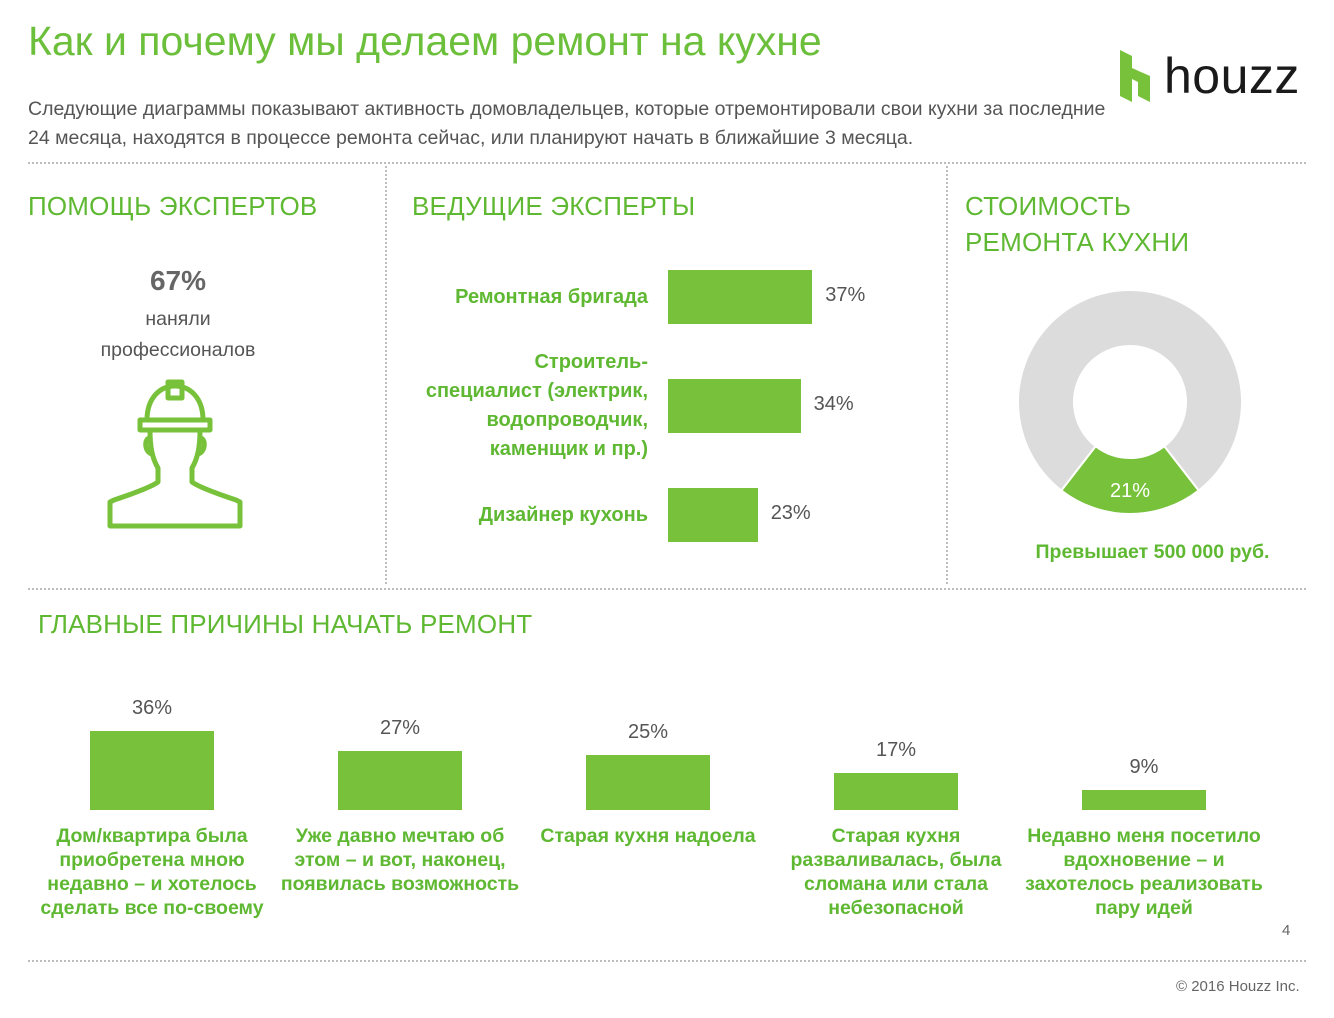 The width and height of the screenshot is (1334, 1018). Describe the element at coordinates (536, 391) in the screenshot. I see `expert-label-line: специалист (электрик,` at that location.